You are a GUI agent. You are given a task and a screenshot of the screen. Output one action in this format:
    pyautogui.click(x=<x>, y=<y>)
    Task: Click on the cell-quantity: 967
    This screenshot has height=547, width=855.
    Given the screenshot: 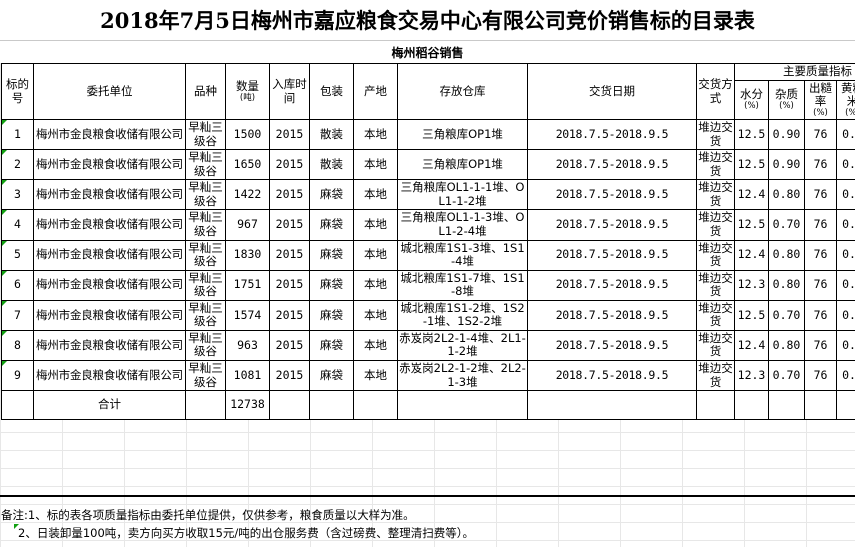 What is the action you would take?
    pyautogui.click(x=247, y=225)
    